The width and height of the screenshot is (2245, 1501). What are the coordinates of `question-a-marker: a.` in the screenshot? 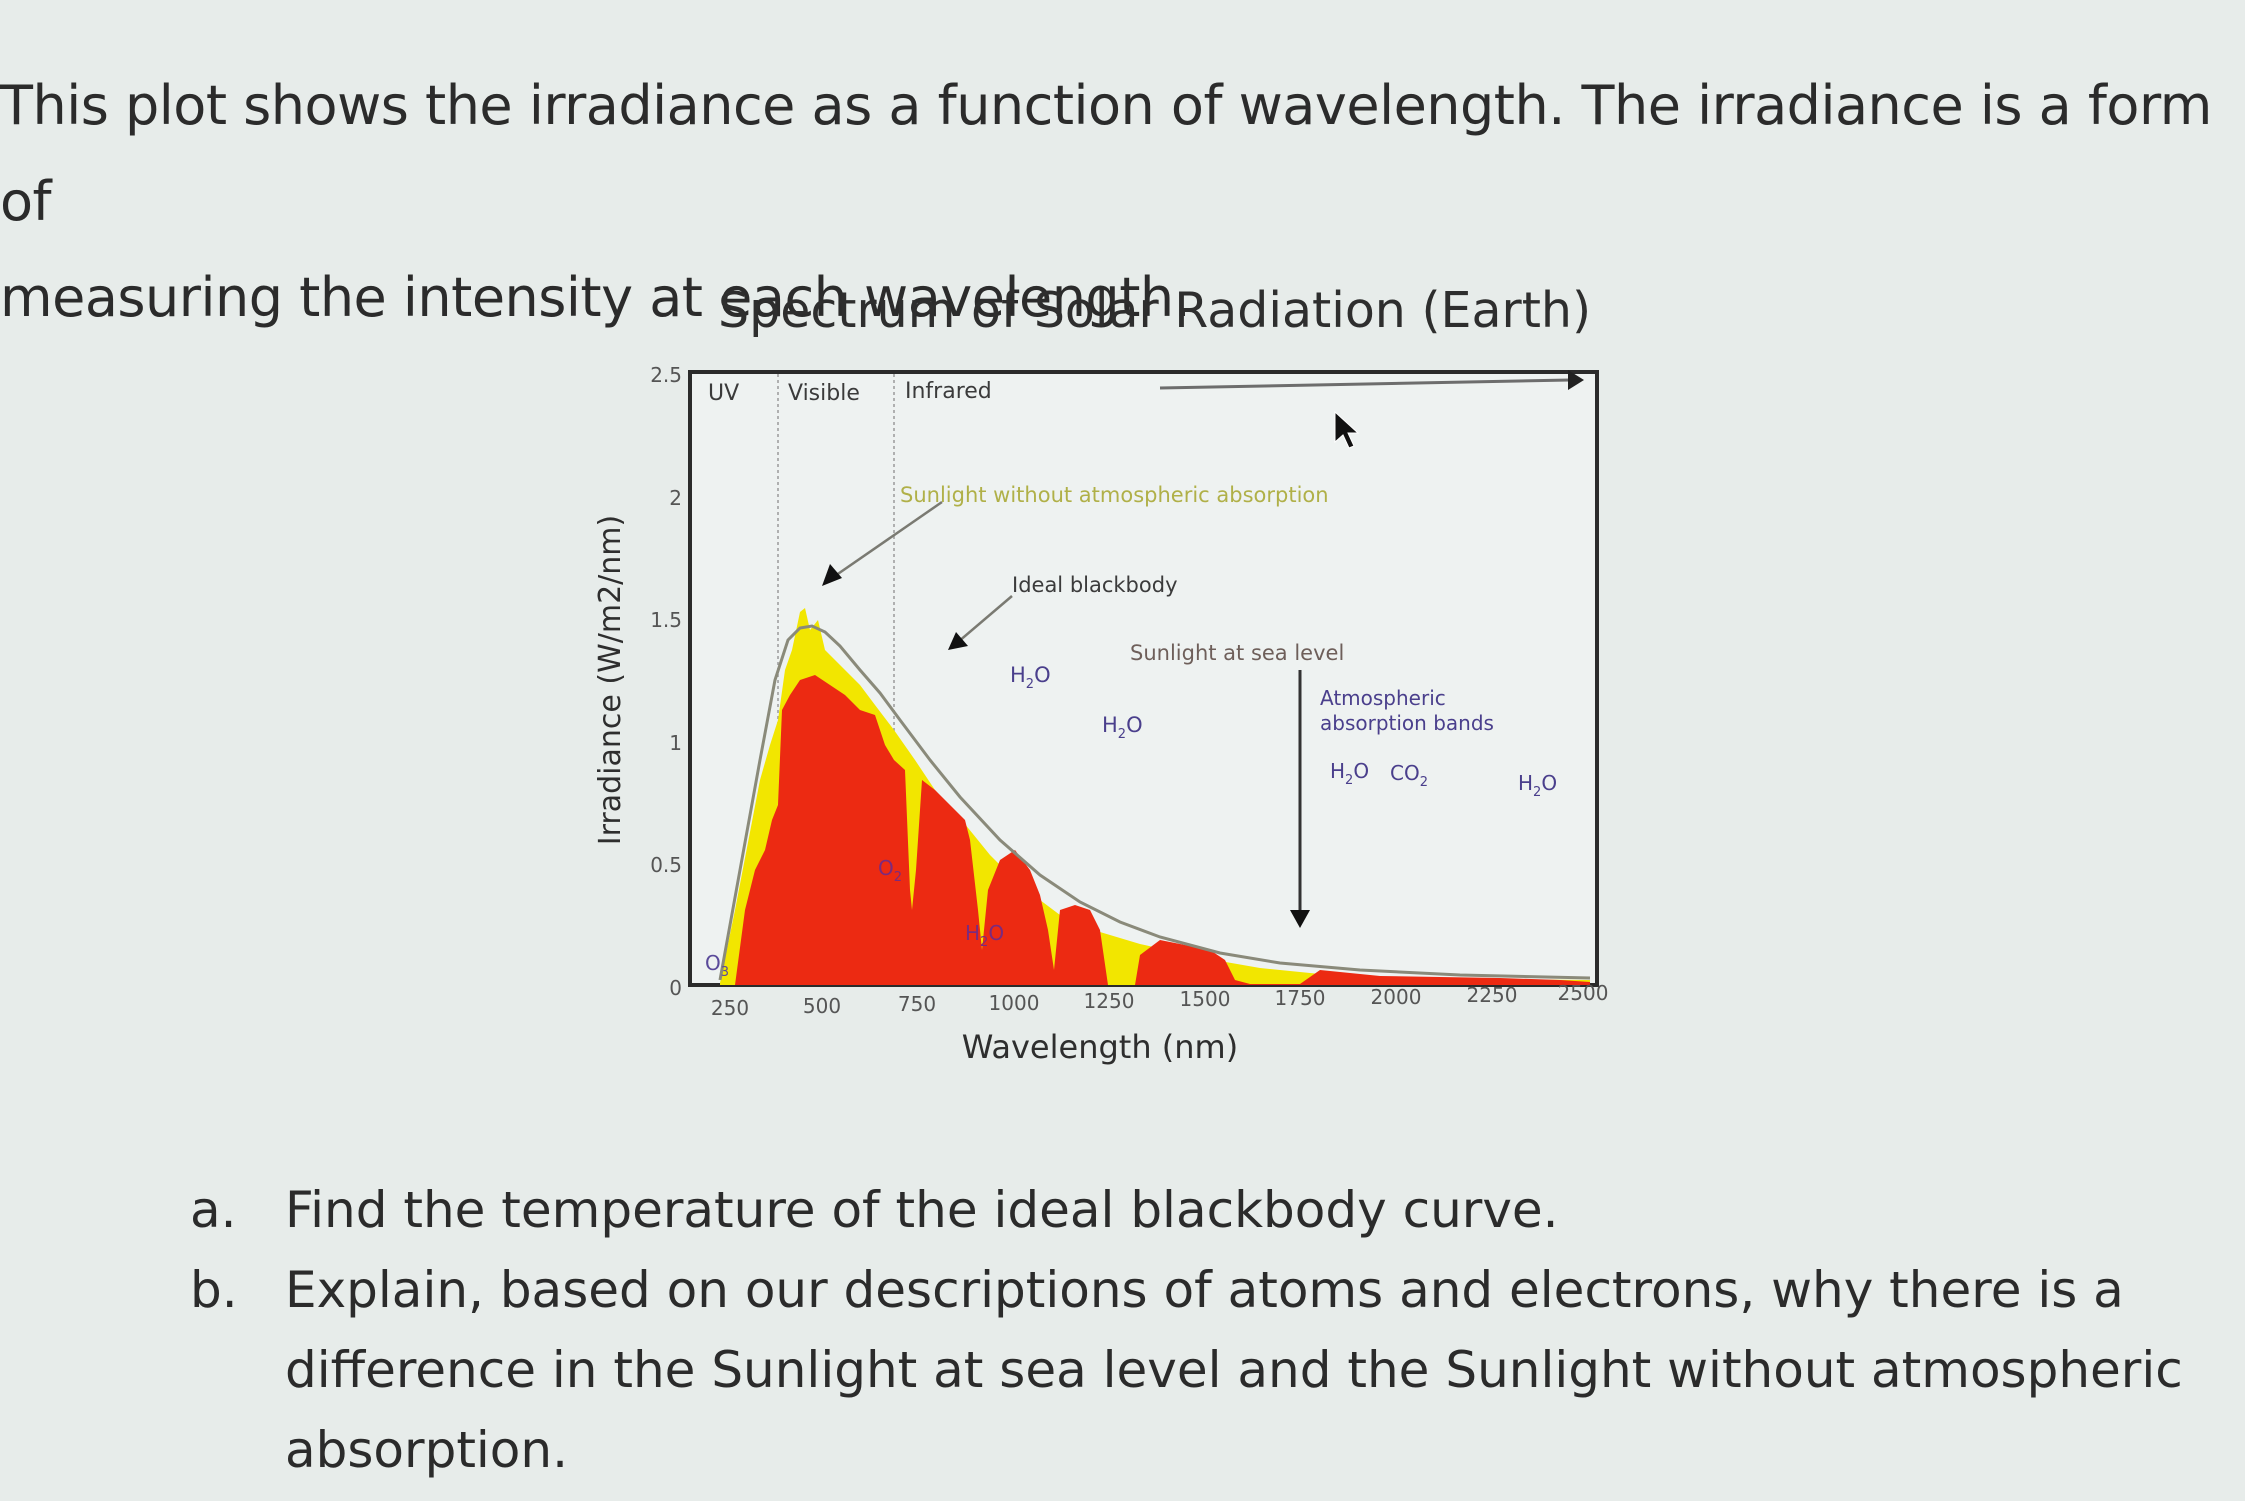 It's located at (213, 1210).